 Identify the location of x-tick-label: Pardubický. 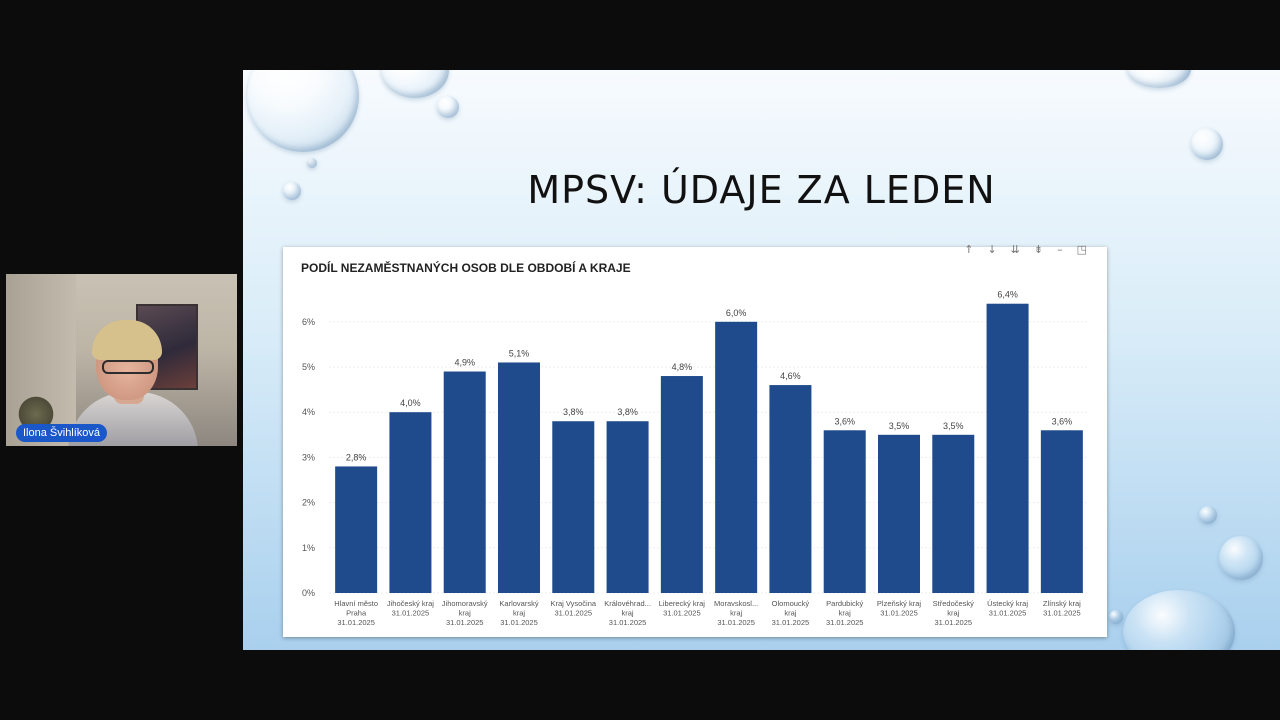
(844, 603).